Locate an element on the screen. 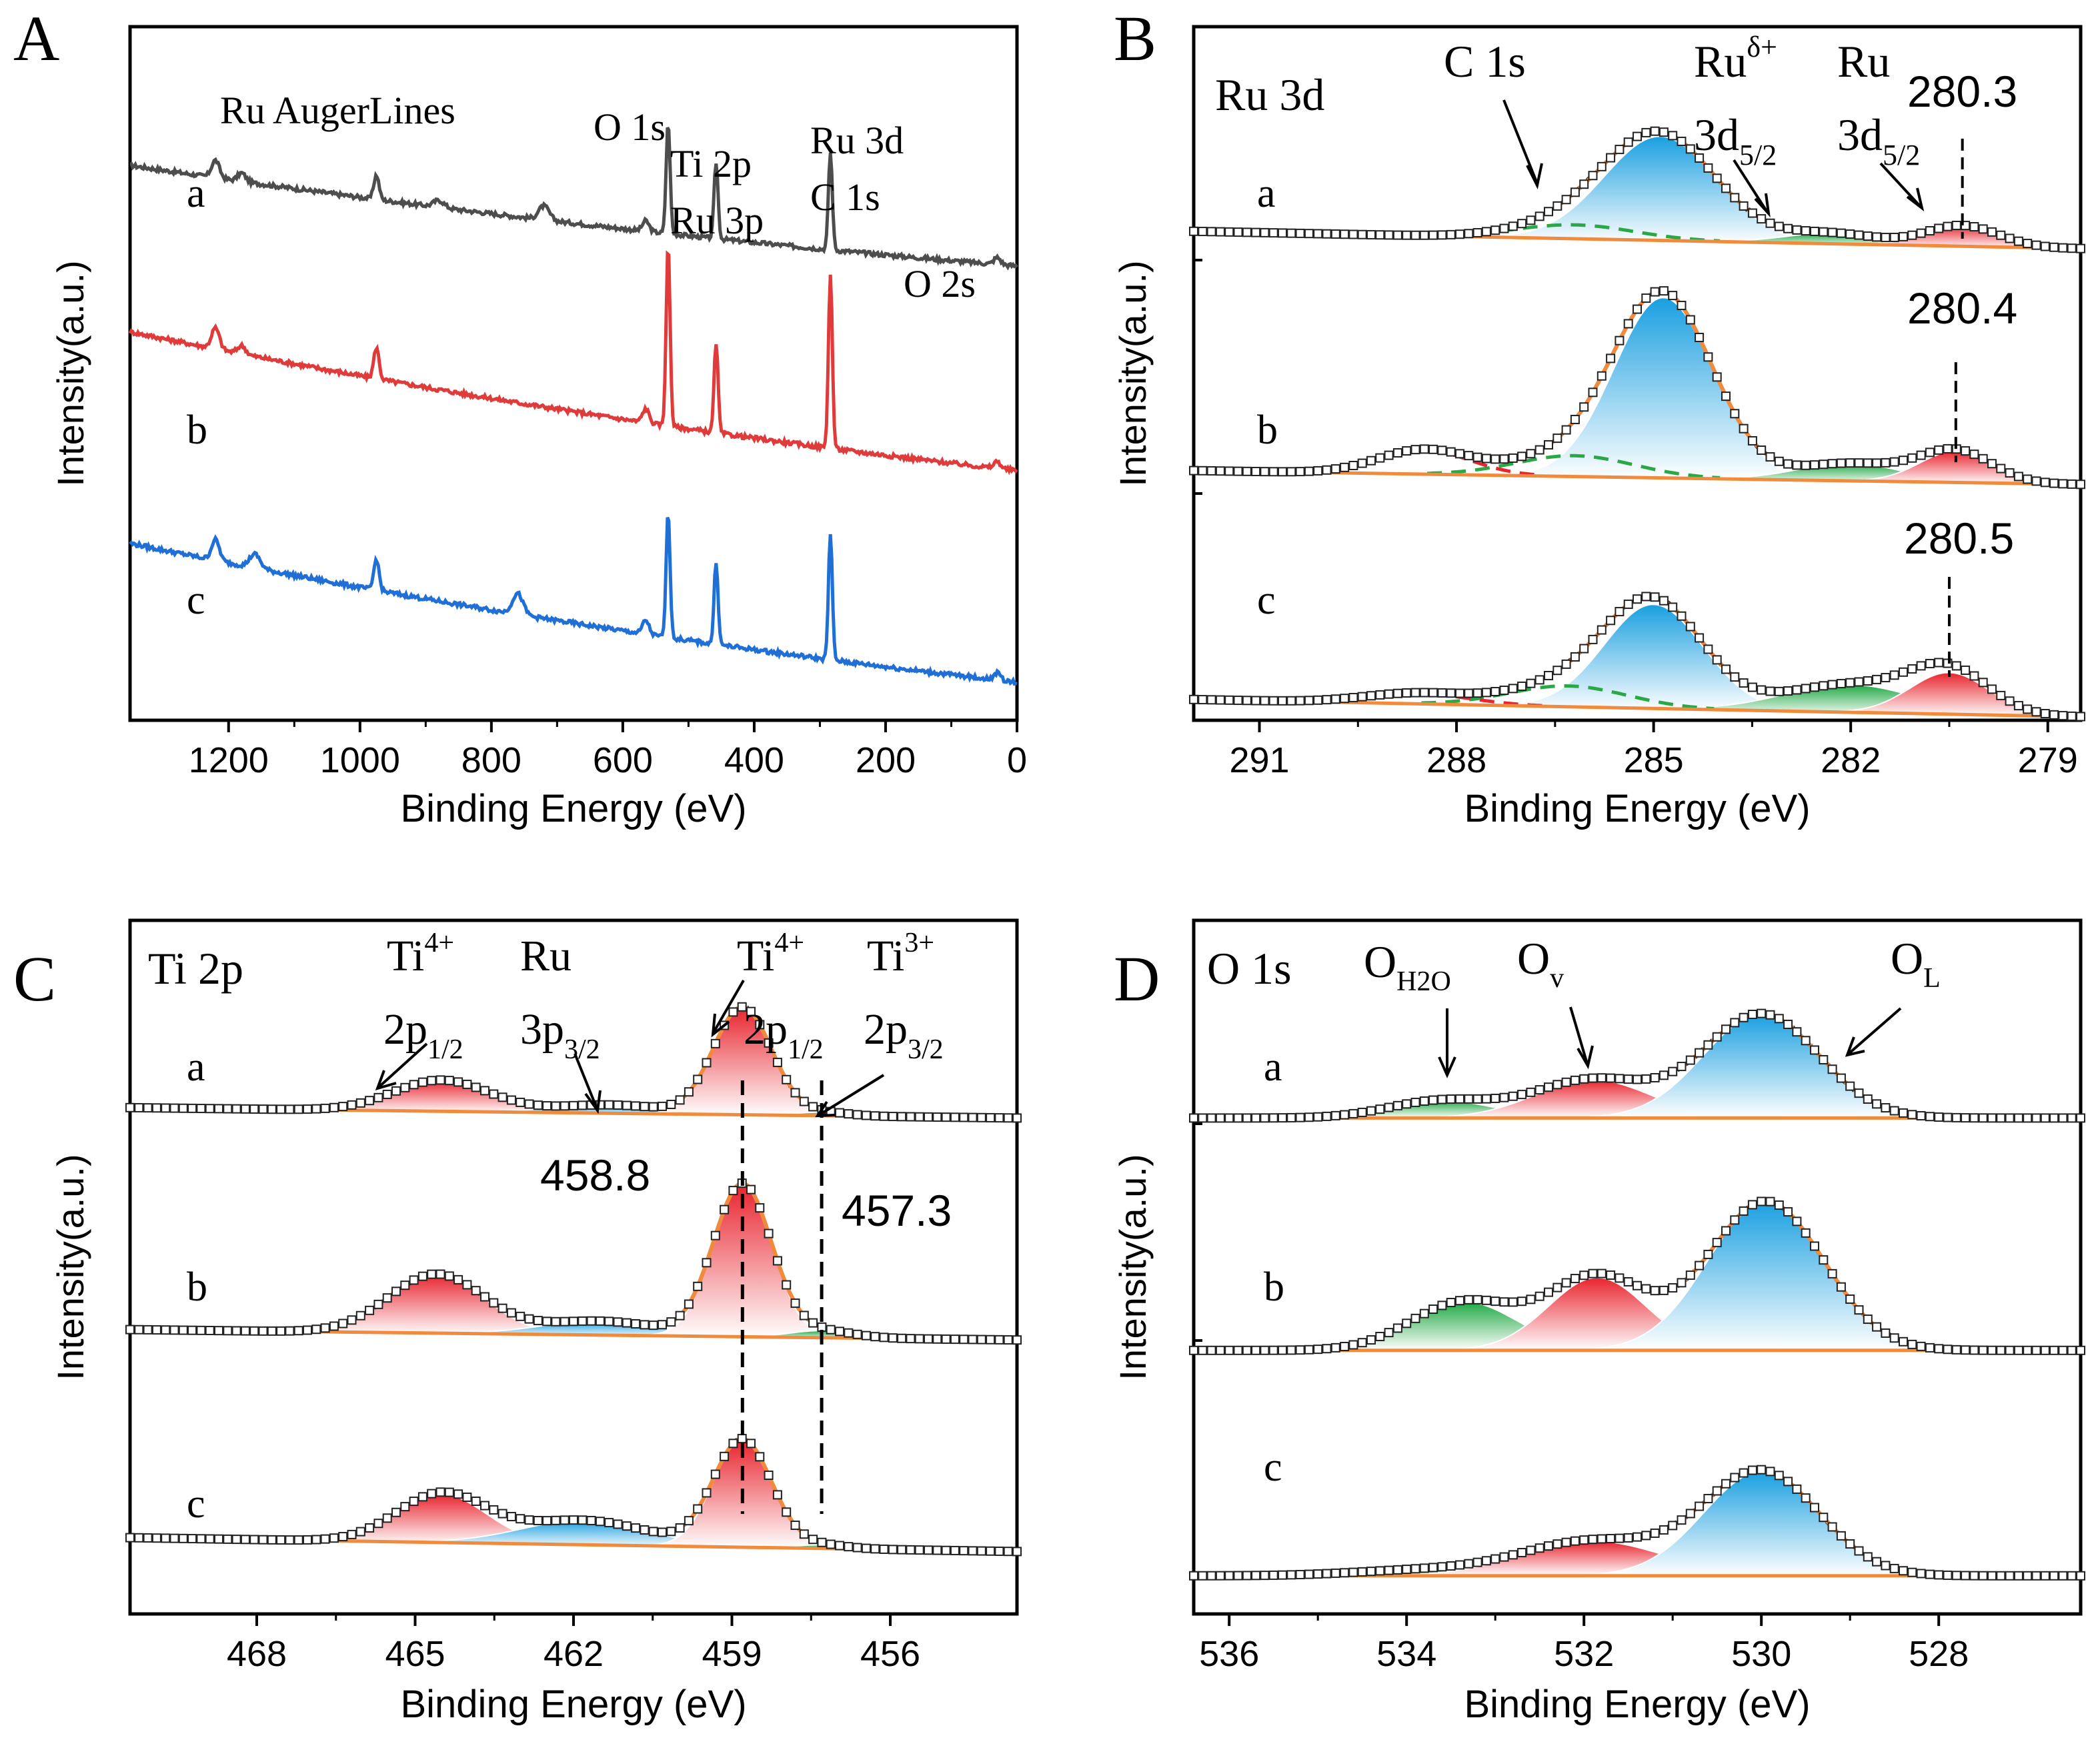 Image resolution: width=2100 pixels, height=1750 pixels. x-tick-label: 530 is located at coordinates (1761, 1654).